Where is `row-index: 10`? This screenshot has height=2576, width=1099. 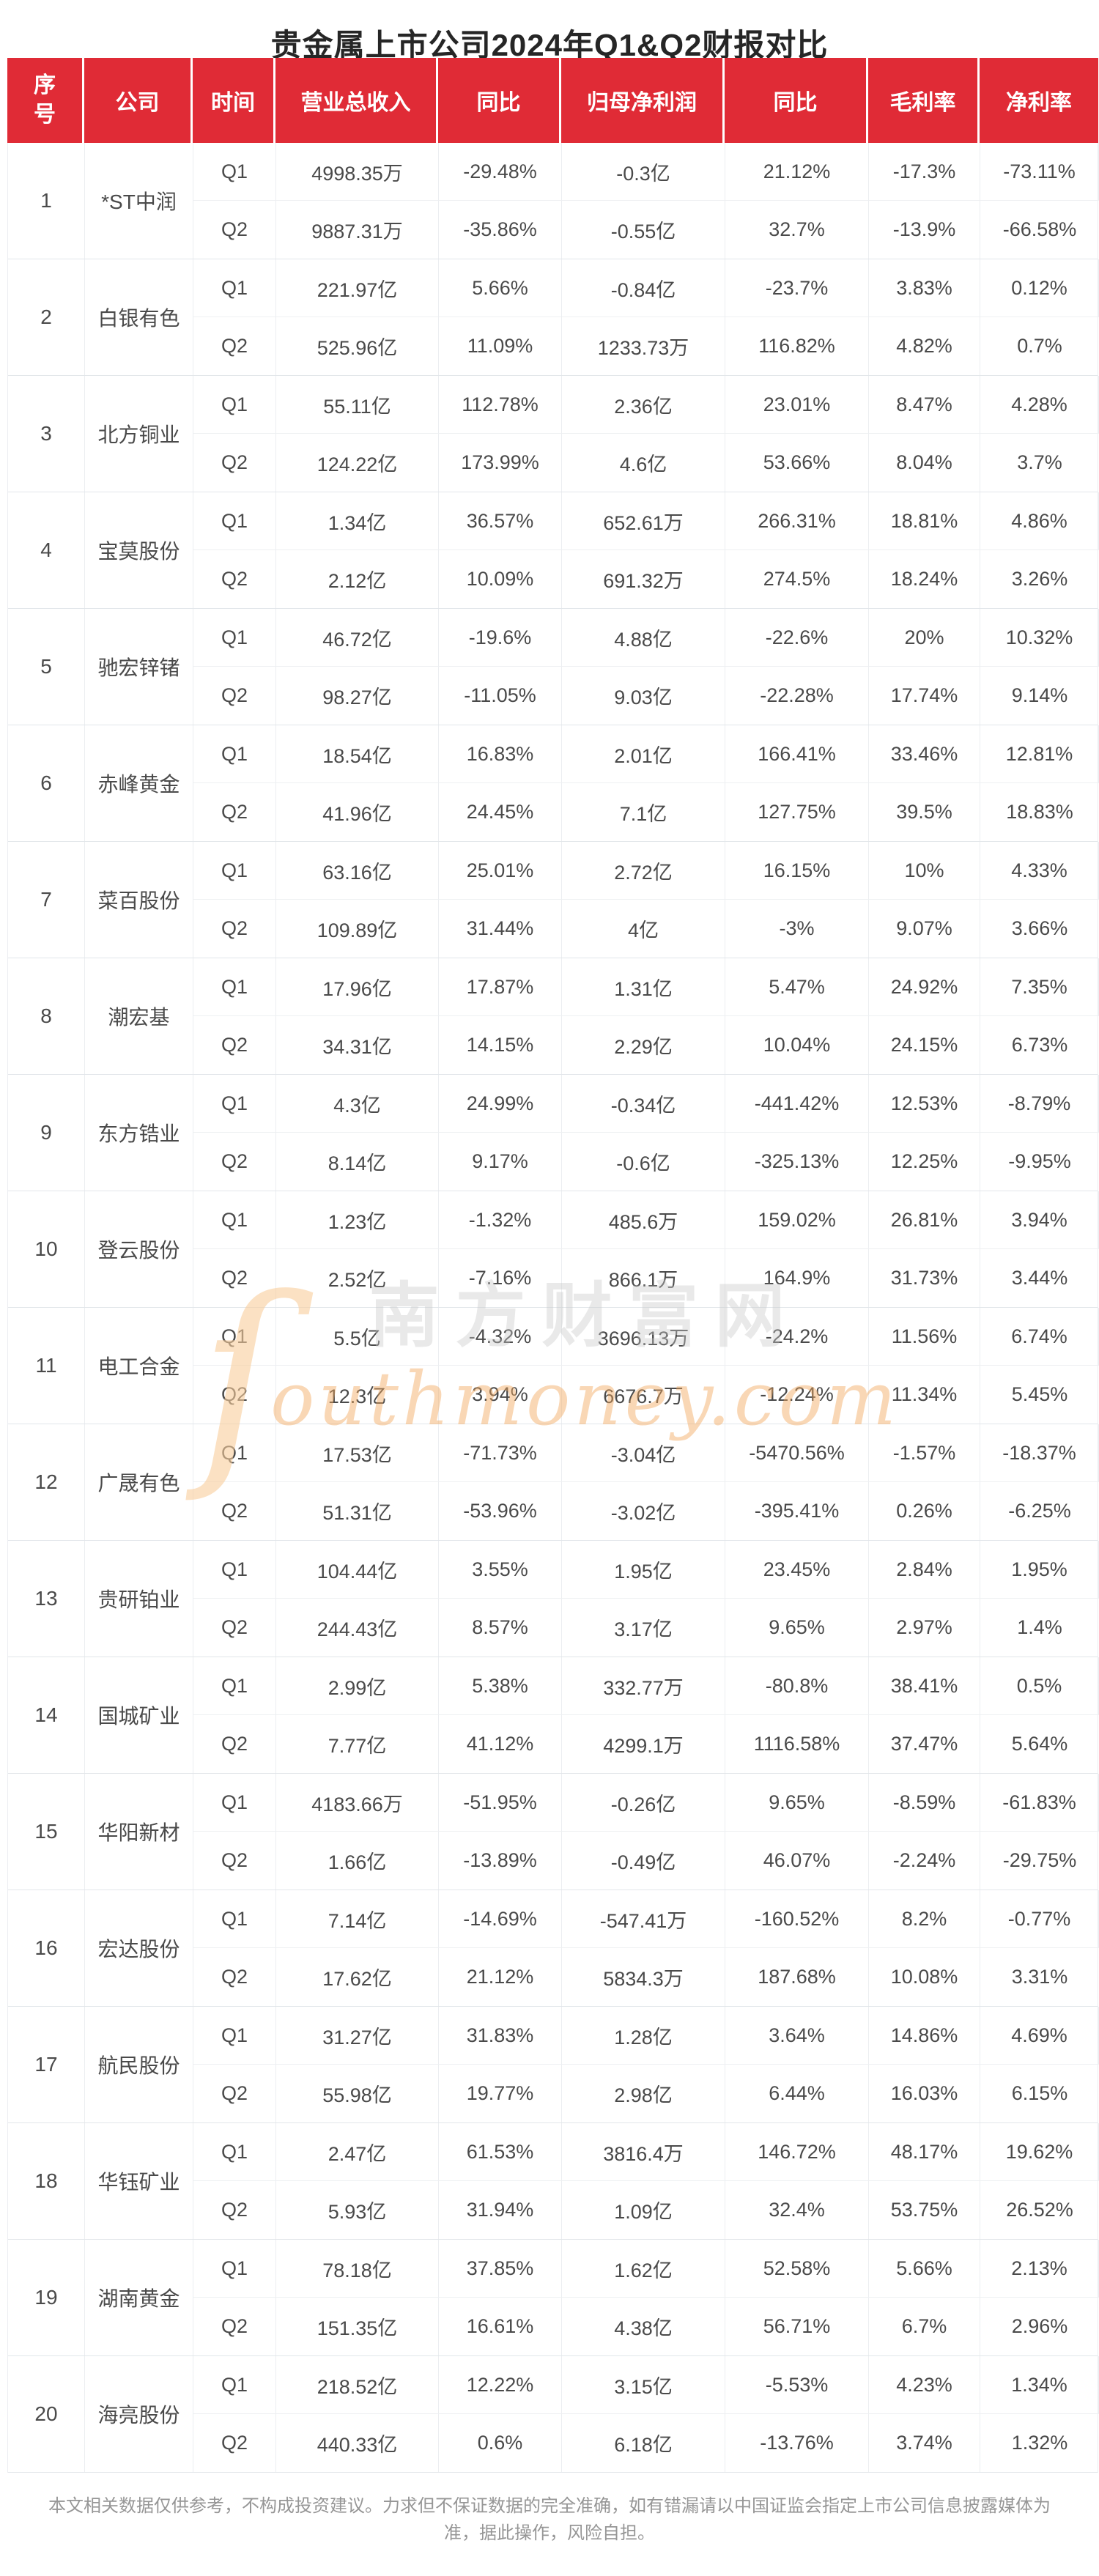
row-index: 10 is located at coordinates (46, 1249).